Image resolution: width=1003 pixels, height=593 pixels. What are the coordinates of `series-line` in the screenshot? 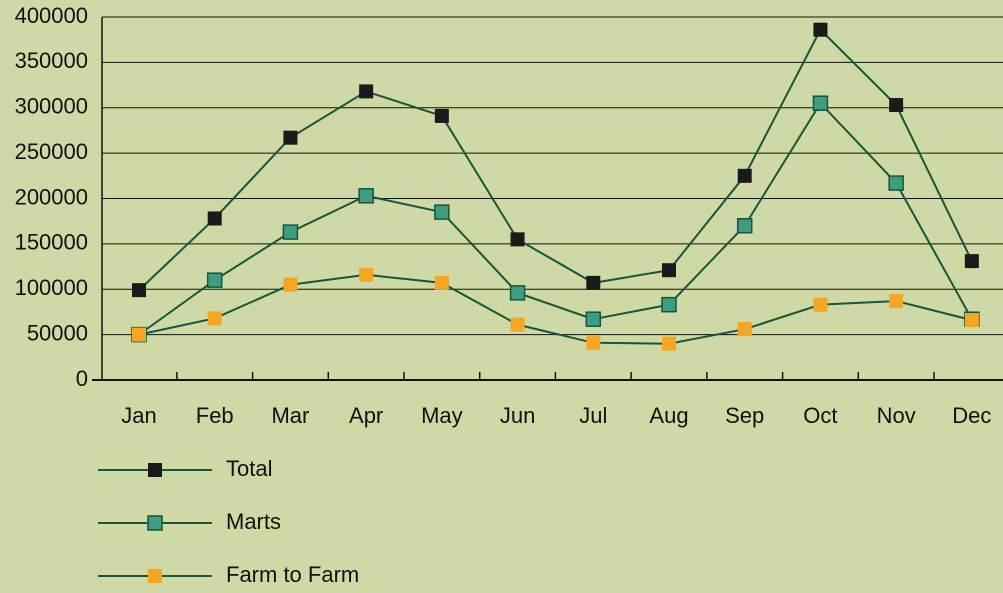 It's located at (555, 309).